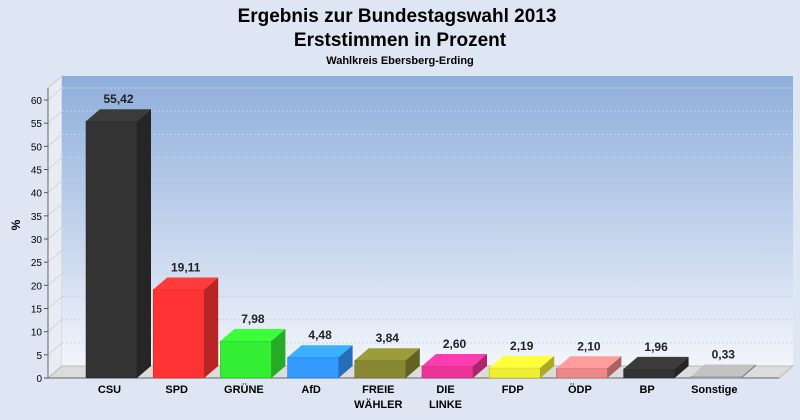 Image resolution: width=800 pixels, height=420 pixels. Describe the element at coordinates (714, 390) in the screenshot. I see `x-tick-label: Sonstige` at that location.